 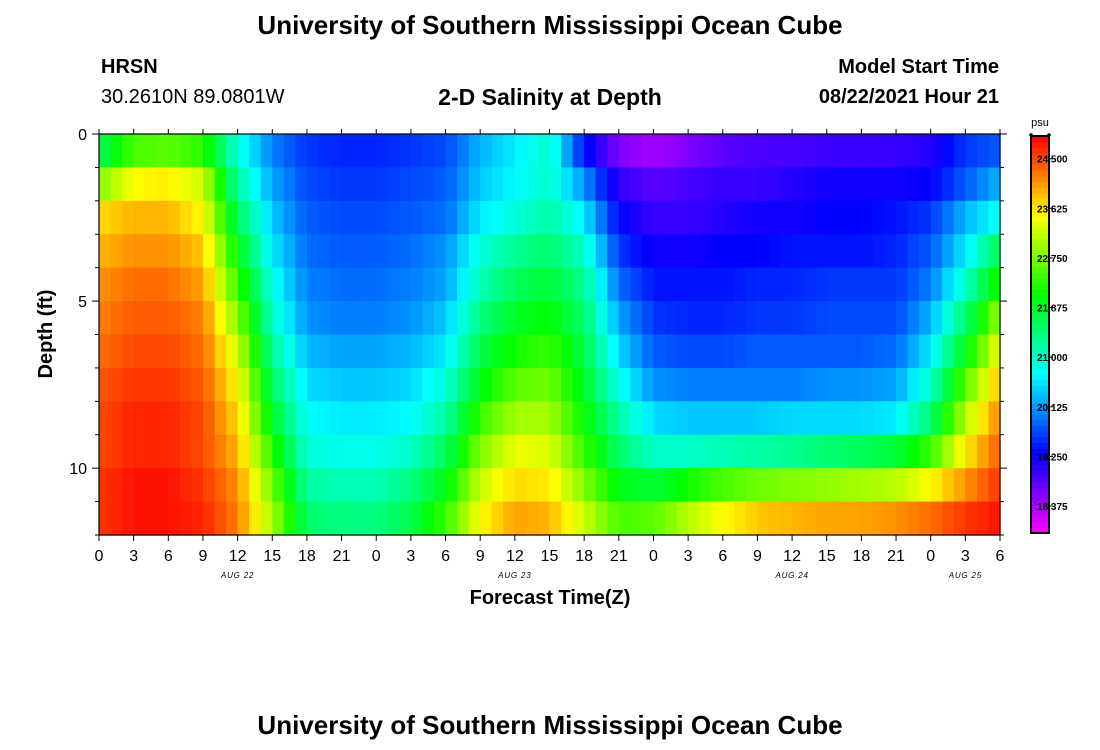 What do you see at coordinates (1052, 358) in the screenshot?
I see `colorbar-tick-label: 21.000` at bounding box center [1052, 358].